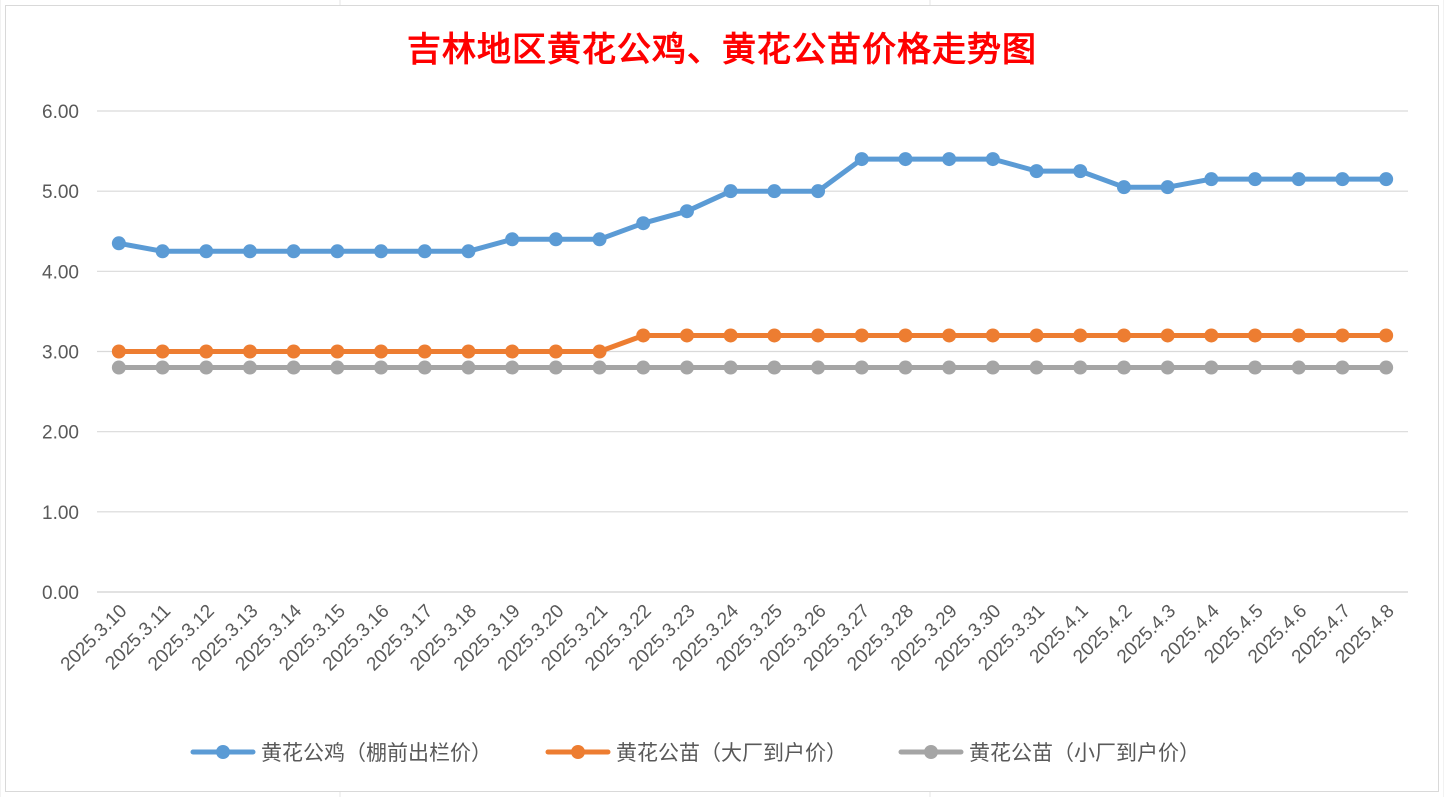 The image size is (1444, 797). I want to click on legend-entry-label: 黄花公苗（小厂到户价）, so click(1084, 753).